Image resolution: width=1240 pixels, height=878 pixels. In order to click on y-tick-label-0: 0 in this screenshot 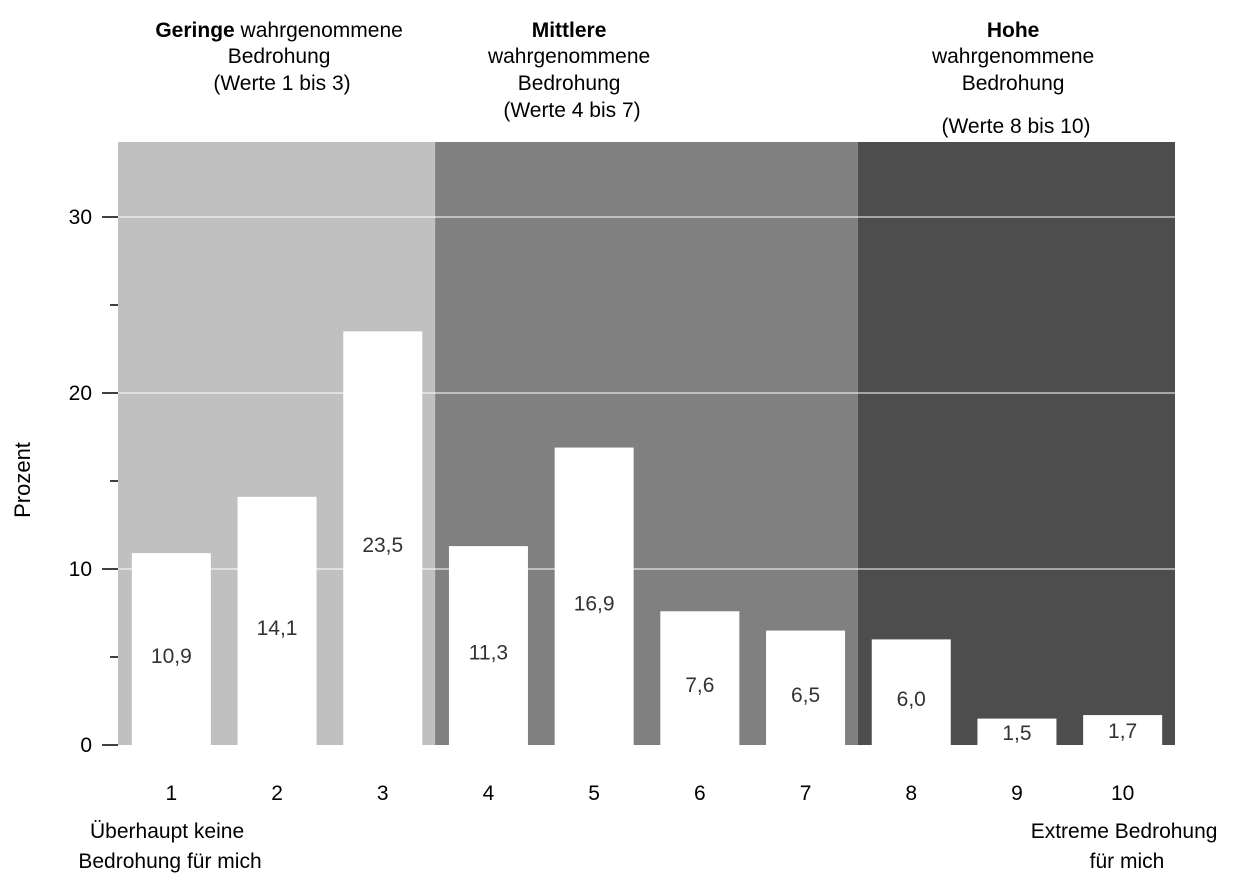, I will do `click(86, 745)`.